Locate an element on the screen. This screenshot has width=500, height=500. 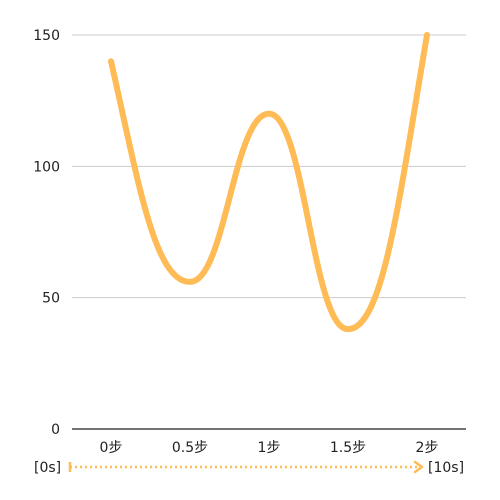
time-axis: [0s] [10s] is located at coordinates (249, 468).